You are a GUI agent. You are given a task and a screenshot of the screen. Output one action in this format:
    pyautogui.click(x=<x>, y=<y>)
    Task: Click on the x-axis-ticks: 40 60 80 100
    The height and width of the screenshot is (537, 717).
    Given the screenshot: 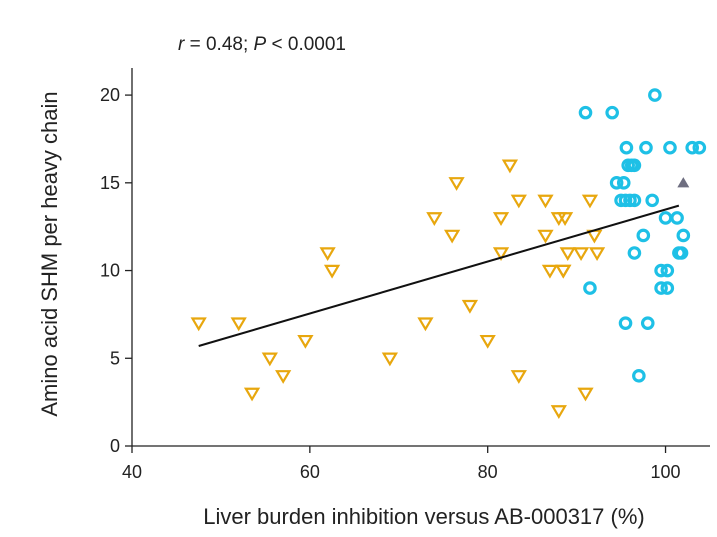 What is the action you would take?
    pyautogui.click(x=401, y=464)
    